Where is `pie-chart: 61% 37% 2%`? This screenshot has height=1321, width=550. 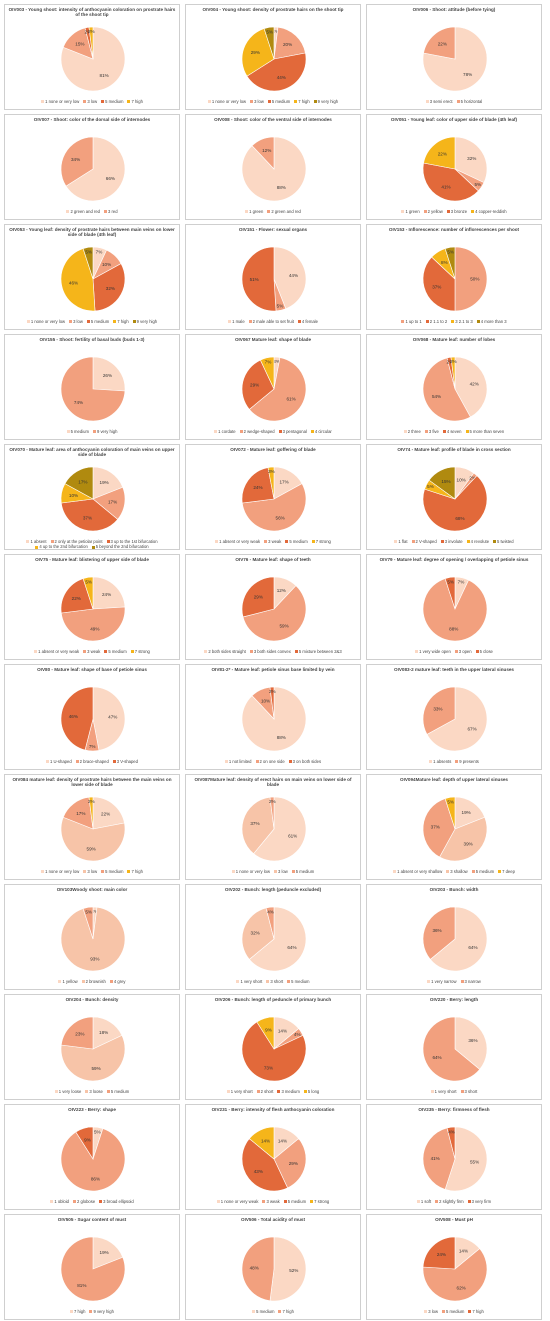
pie-chart: 61% 37% 2% is located at coordinates (274, 829).